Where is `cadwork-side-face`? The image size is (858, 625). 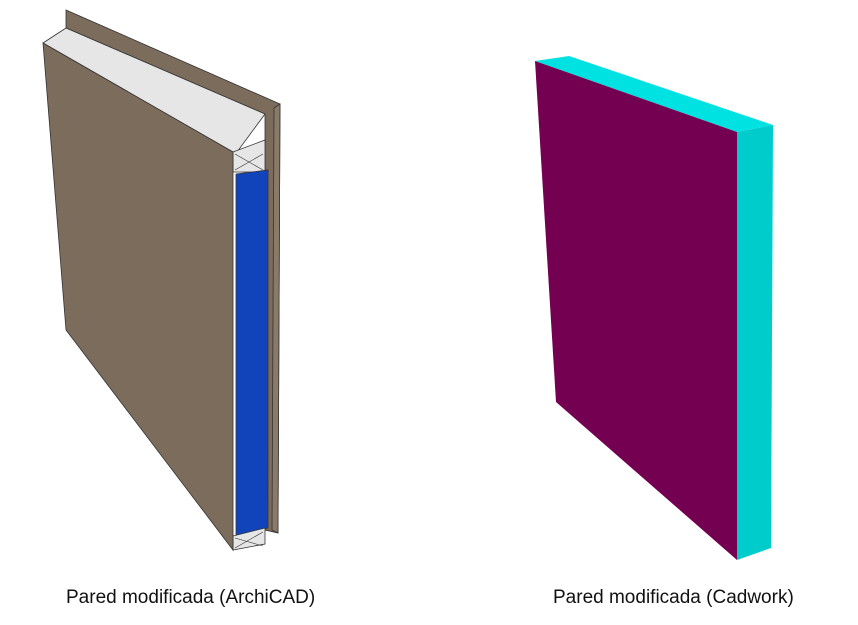
cadwork-side-face is located at coordinates (755, 342).